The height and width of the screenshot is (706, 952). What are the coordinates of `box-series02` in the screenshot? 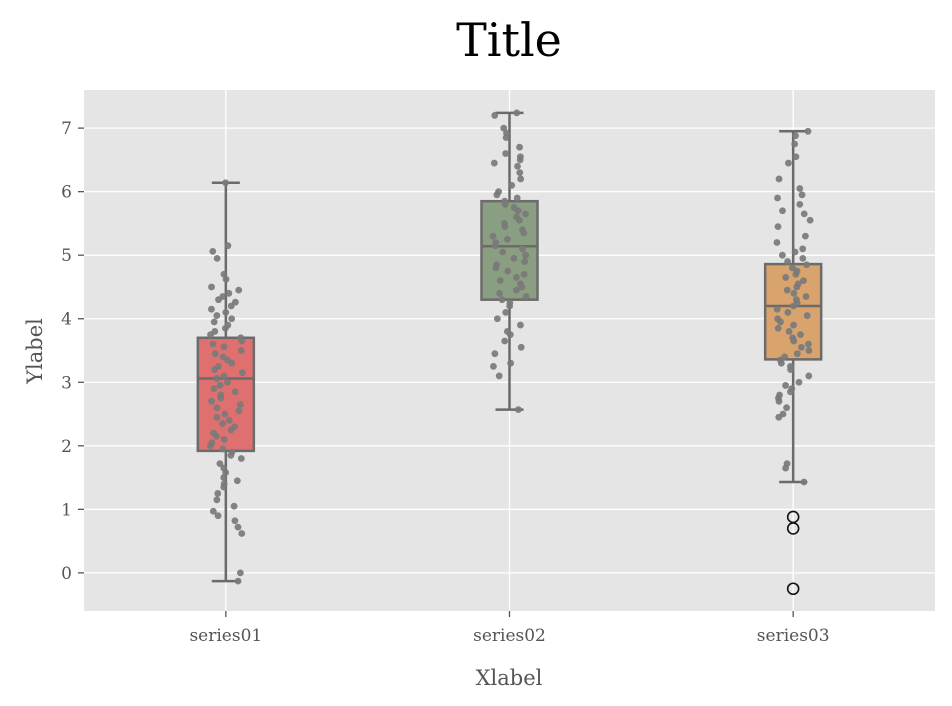 It's located at (509, 261).